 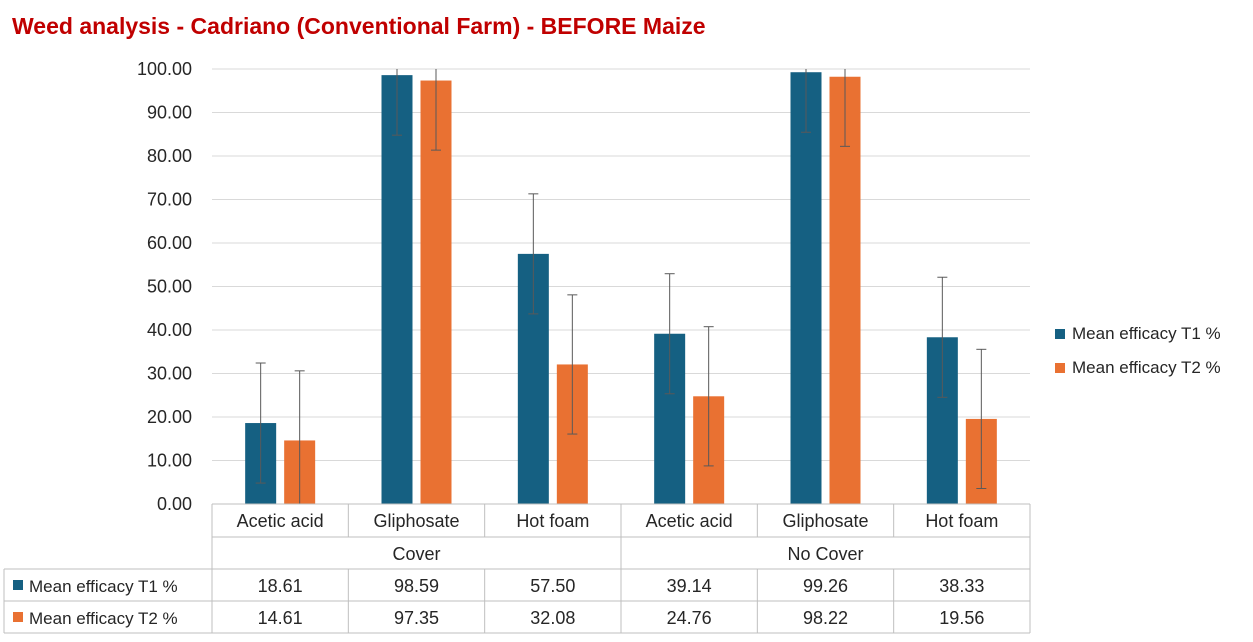 What do you see at coordinates (169, 417) in the screenshot?
I see `y-tick-label: 20.00` at bounding box center [169, 417].